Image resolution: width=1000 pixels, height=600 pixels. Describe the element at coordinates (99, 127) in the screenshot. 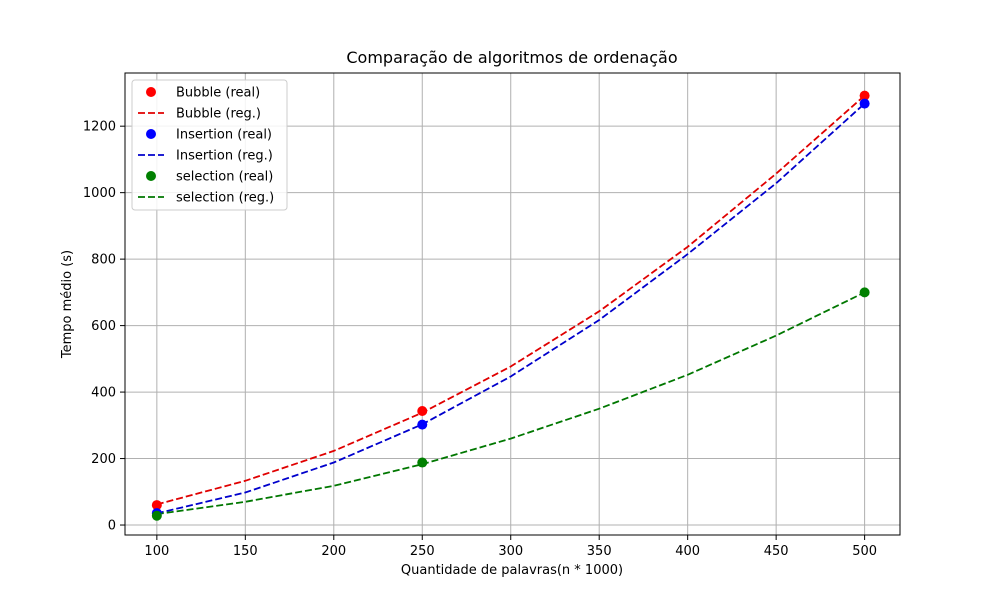

I see `y-tick-label: 1200` at that location.